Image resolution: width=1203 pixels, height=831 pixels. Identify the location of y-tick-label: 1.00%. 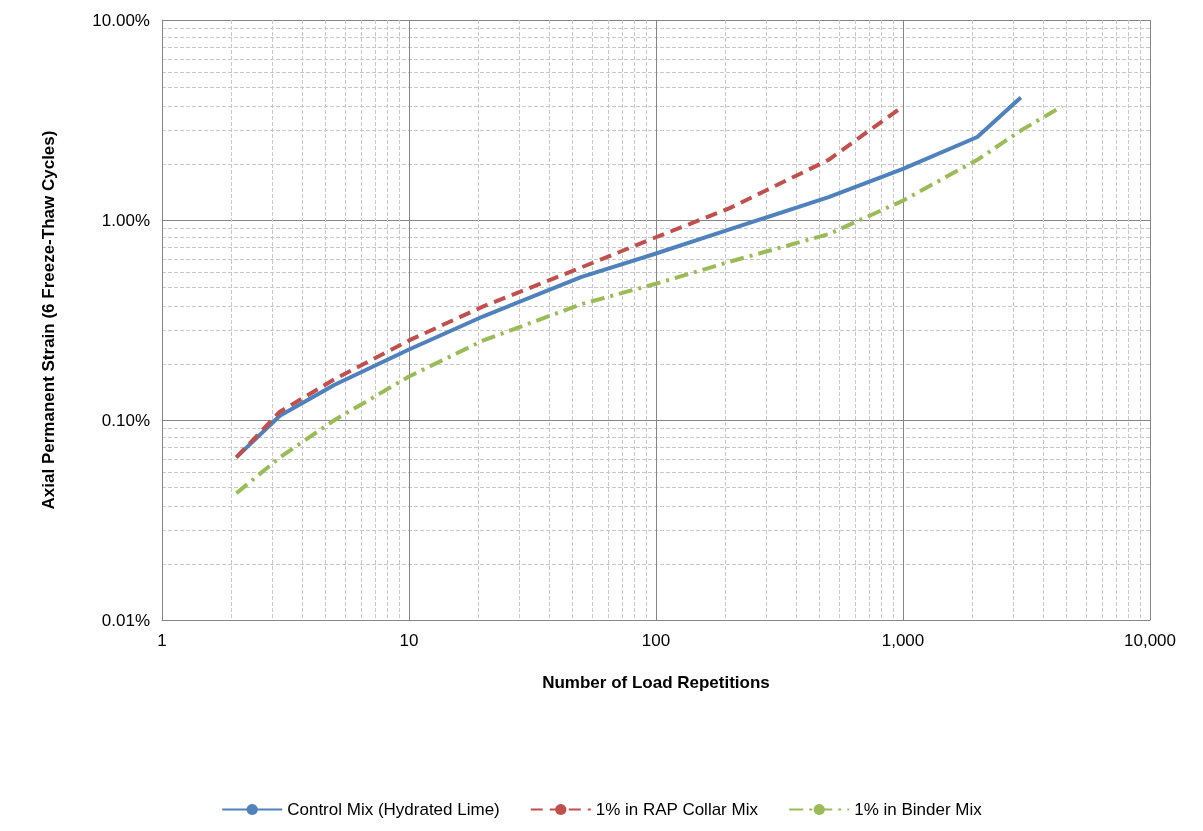
(125, 220).